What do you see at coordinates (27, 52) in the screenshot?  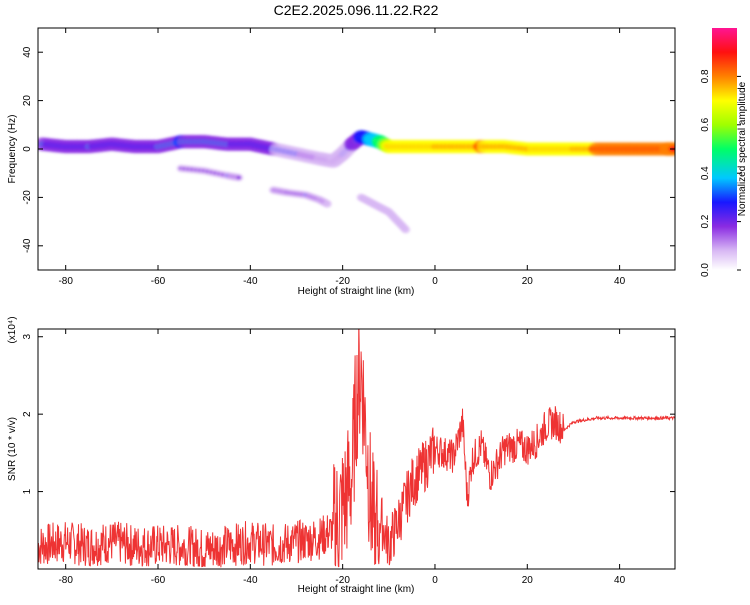 I see `y-tick-label: 40` at bounding box center [27, 52].